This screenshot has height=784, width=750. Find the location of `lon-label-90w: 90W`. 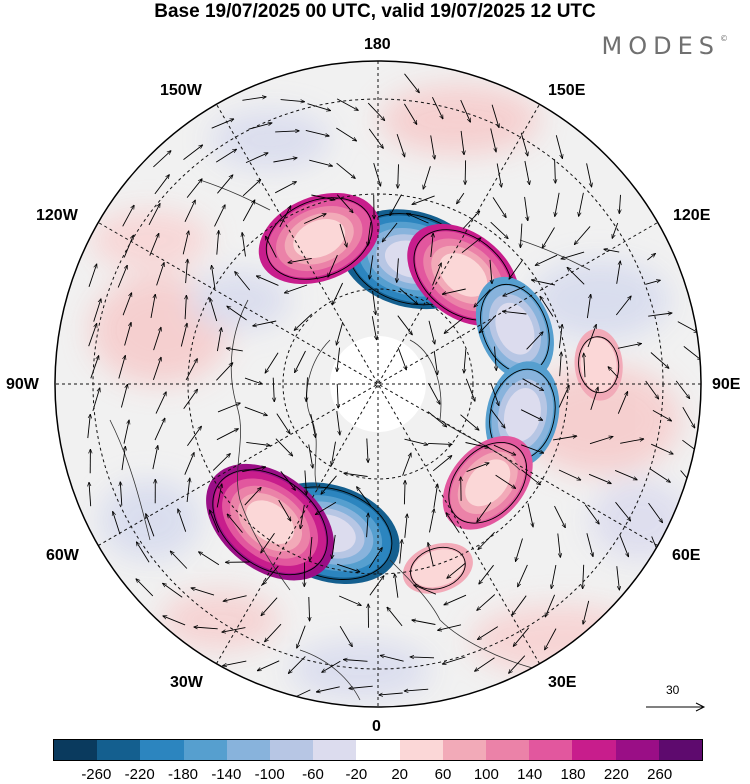

lon-label-90w: 90W is located at coordinates (22, 385).